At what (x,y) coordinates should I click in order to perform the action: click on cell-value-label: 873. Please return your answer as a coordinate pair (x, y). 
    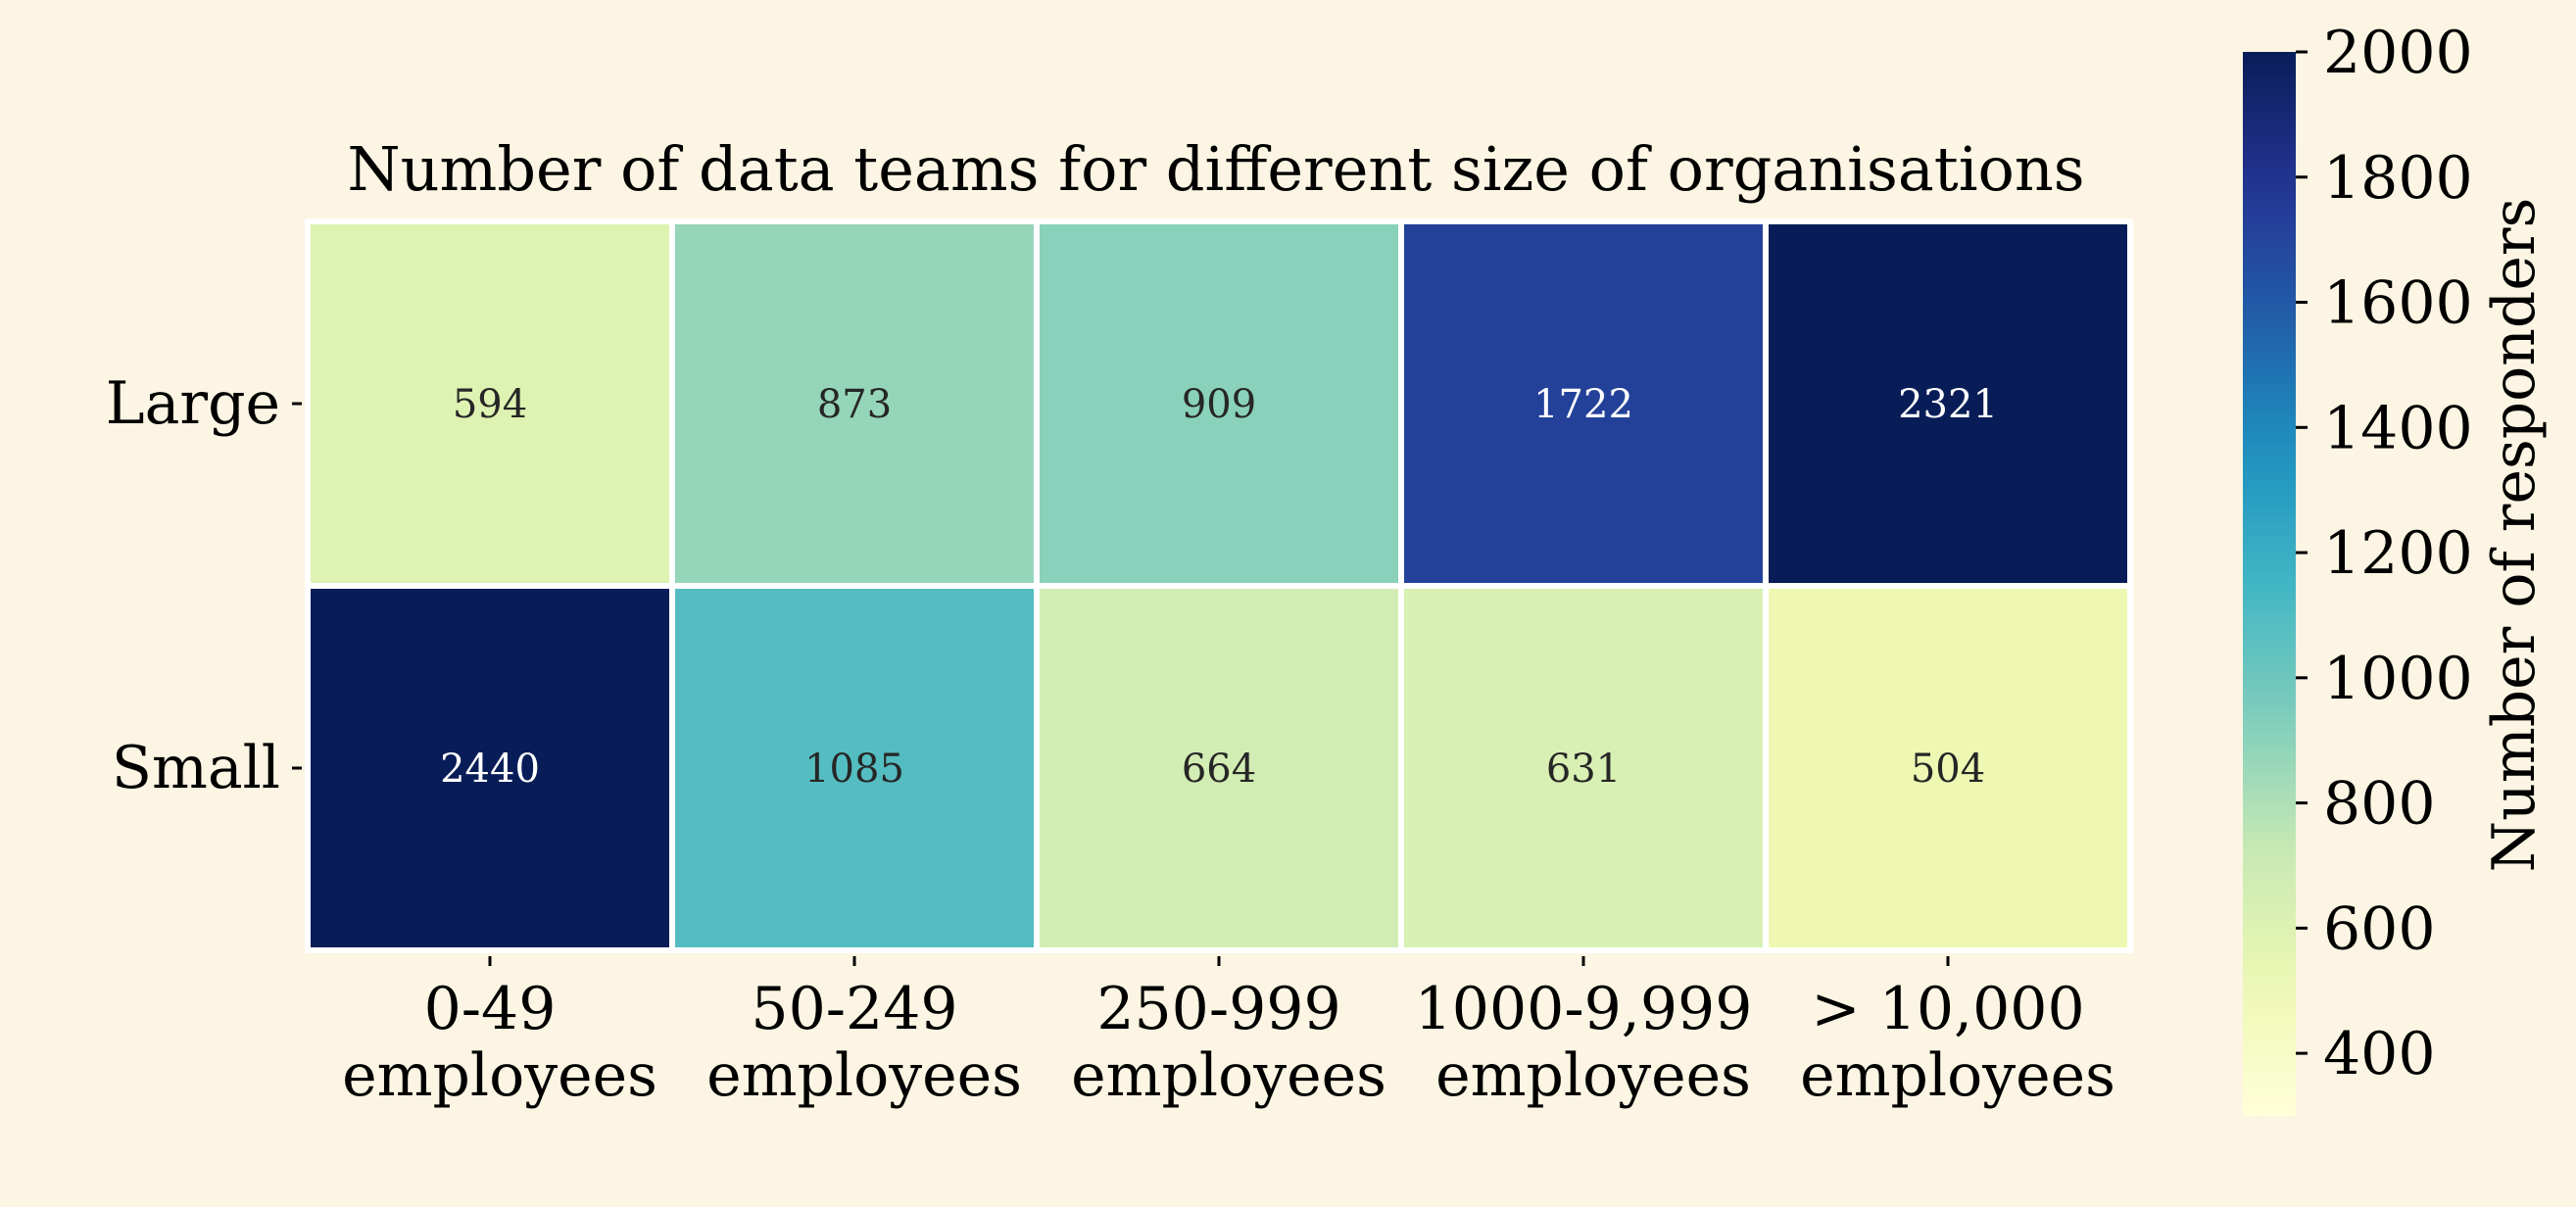
    Looking at the image, I should click on (854, 404).